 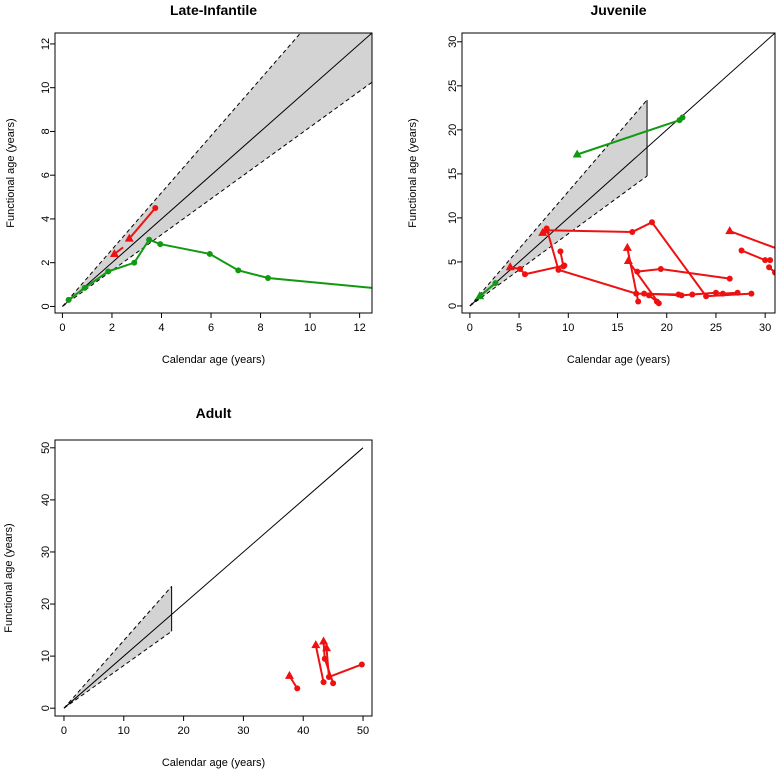 I want to click on x-tick-label: 2, so click(x=112, y=328).